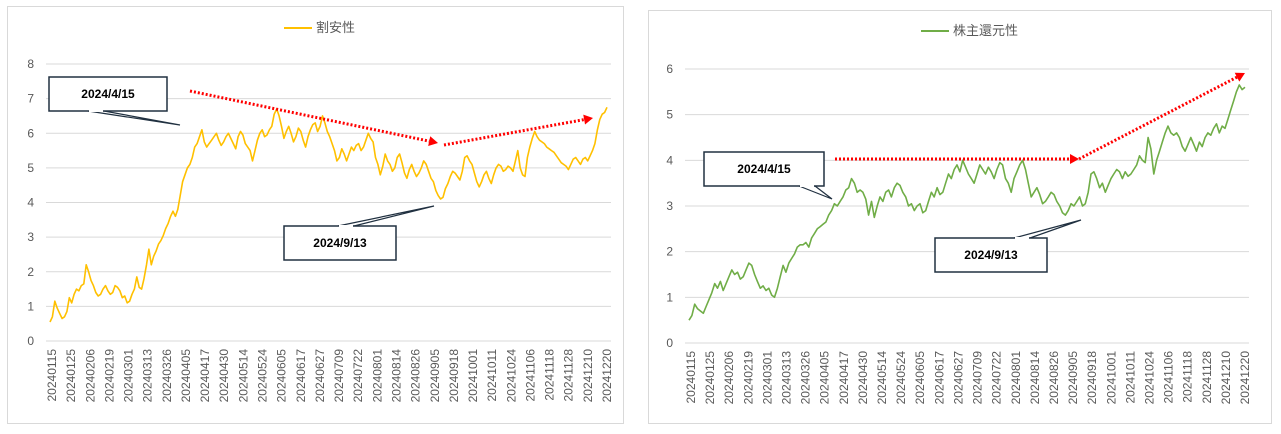 The height and width of the screenshot is (434, 1281). Describe the element at coordinates (30, 64) in the screenshot. I see `y-tick-label: 8` at that location.